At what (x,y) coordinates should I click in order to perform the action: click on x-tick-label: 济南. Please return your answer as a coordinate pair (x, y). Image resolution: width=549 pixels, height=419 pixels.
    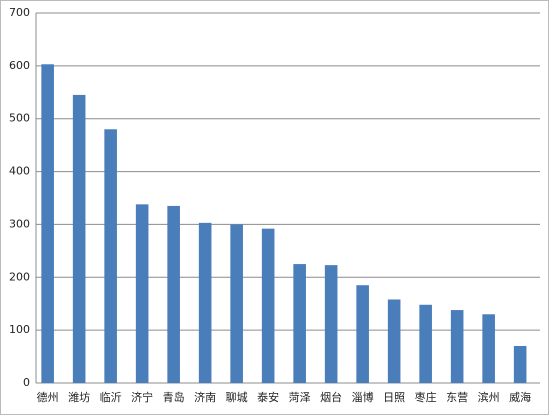
    Looking at the image, I should click on (205, 397).